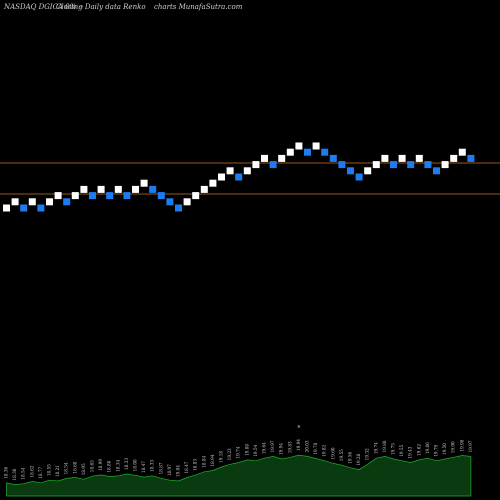 This screenshot has height=500, width=500. I want to click on close-price-label: 19.64, so click(264, 448).